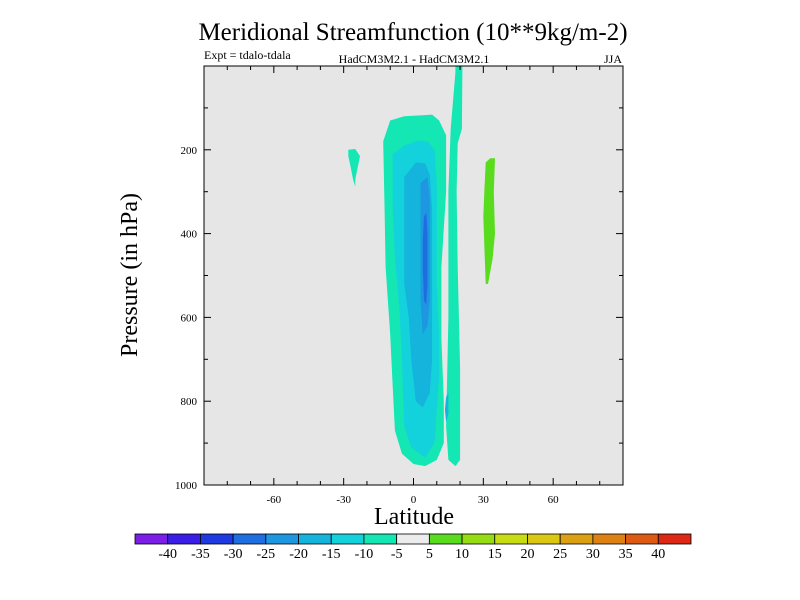 The image size is (800, 600). What do you see at coordinates (413, 547) in the screenshot?
I see `colorbar: -40 -35 -30 -25 -20 -15 -10 -5 5 10 15 20 25 30 35 40` at bounding box center [413, 547].